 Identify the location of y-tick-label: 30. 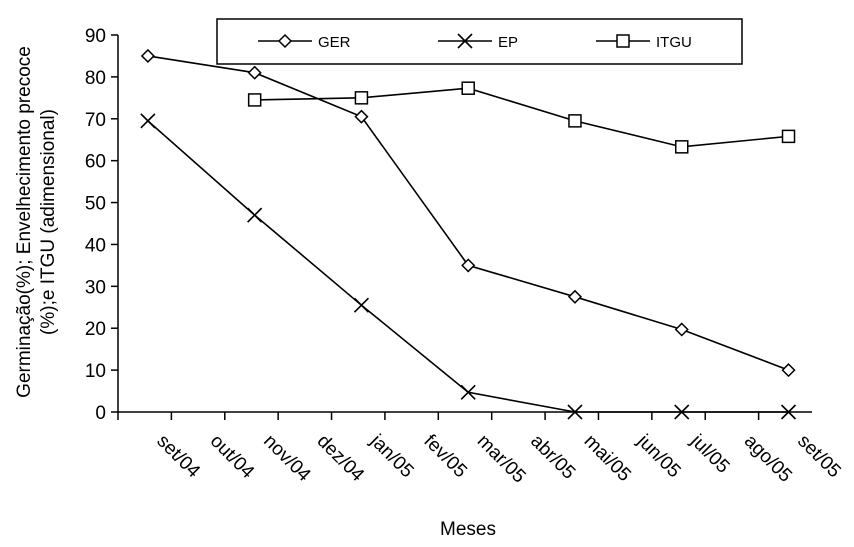
(95, 287).